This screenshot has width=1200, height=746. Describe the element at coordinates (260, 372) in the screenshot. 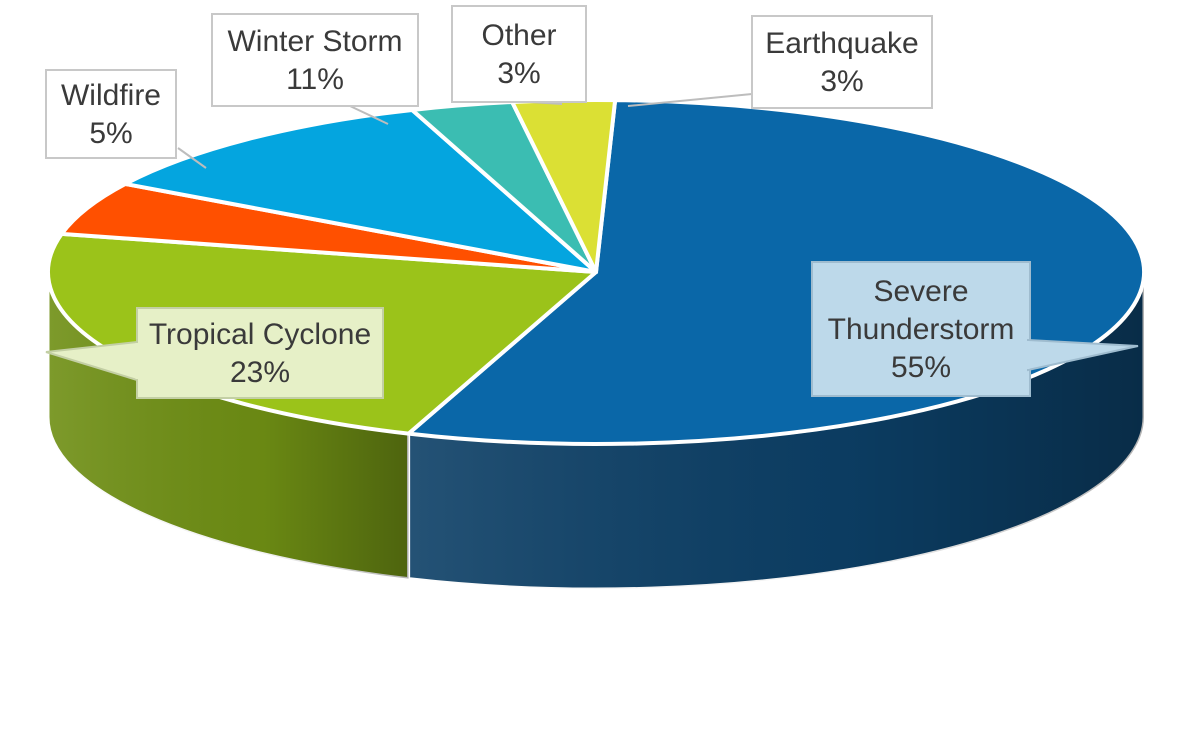

I see `slice-percent-tropical-cyclone: 23%` at that location.